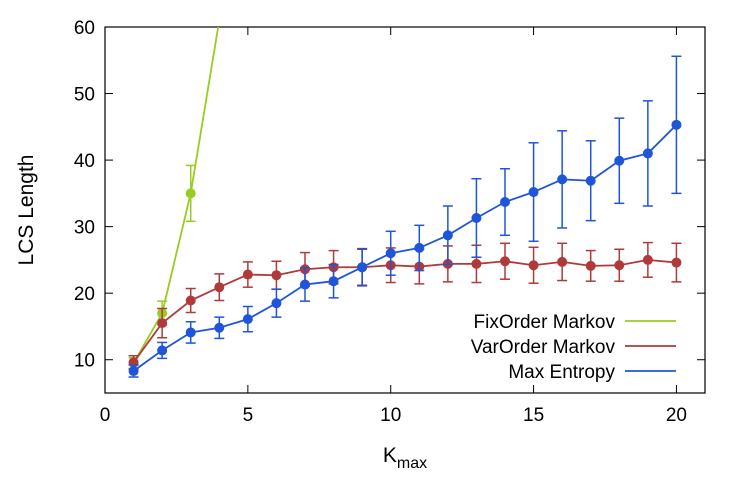 The width and height of the screenshot is (747, 497). What do you see at coordinates (561, 372) in the screenshot?
I see `legend-label: Max Entropy` at bounding box center [561, 372].